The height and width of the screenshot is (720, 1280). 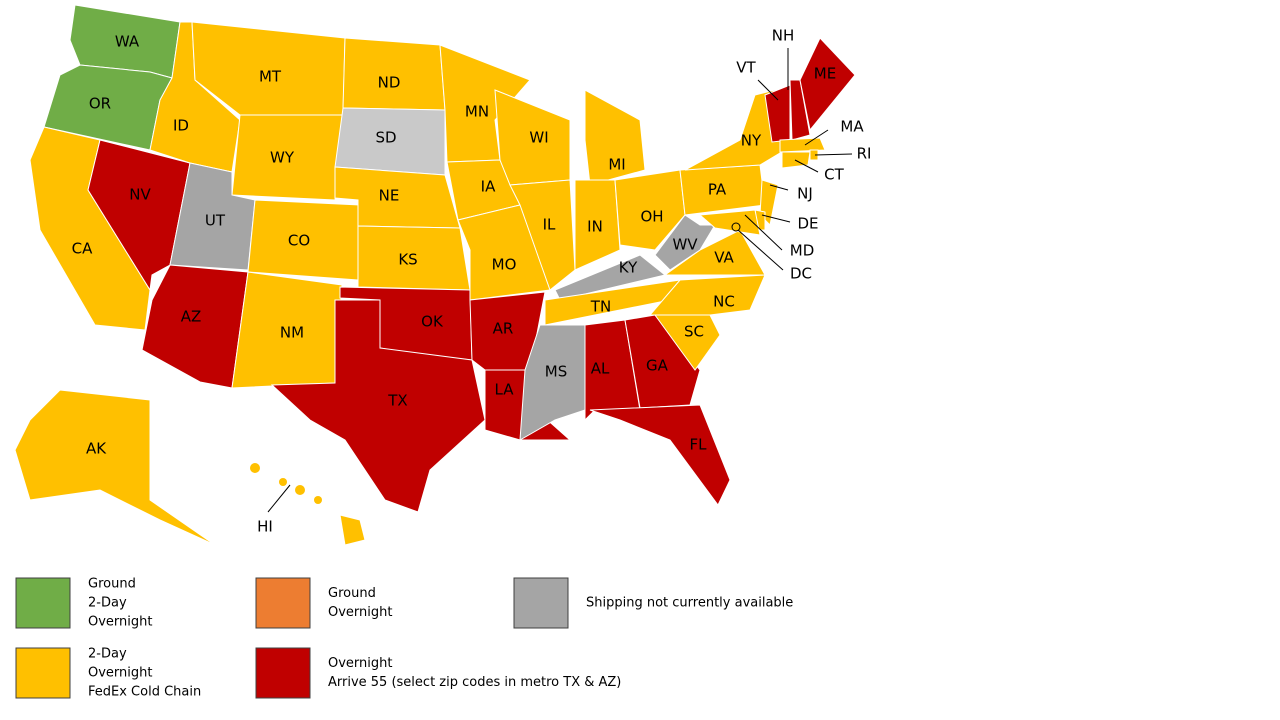 I want to click on state-label: TN, so click(x=600, y=307).